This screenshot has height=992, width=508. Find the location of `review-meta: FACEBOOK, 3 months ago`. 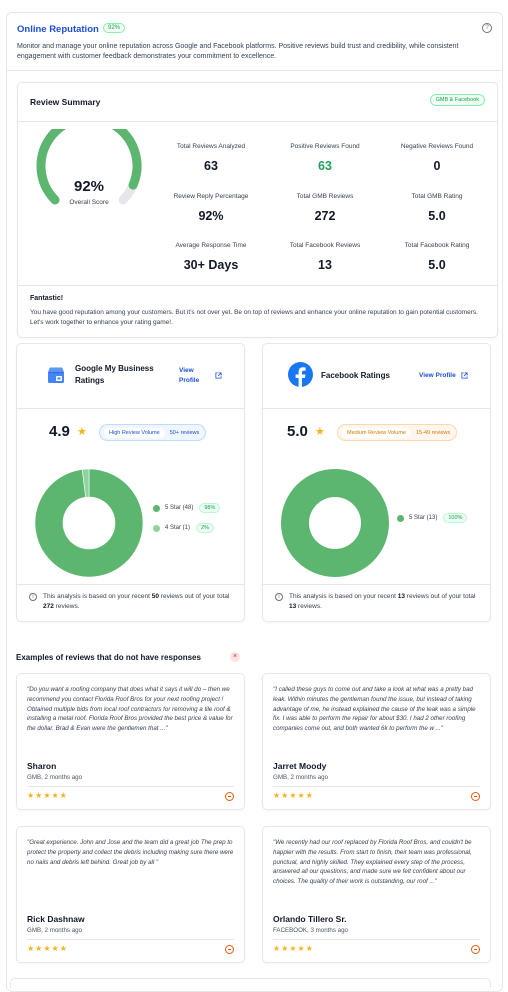

review-meta: FACEBOOK, 3 months ago is located at coordinates (310, 930).